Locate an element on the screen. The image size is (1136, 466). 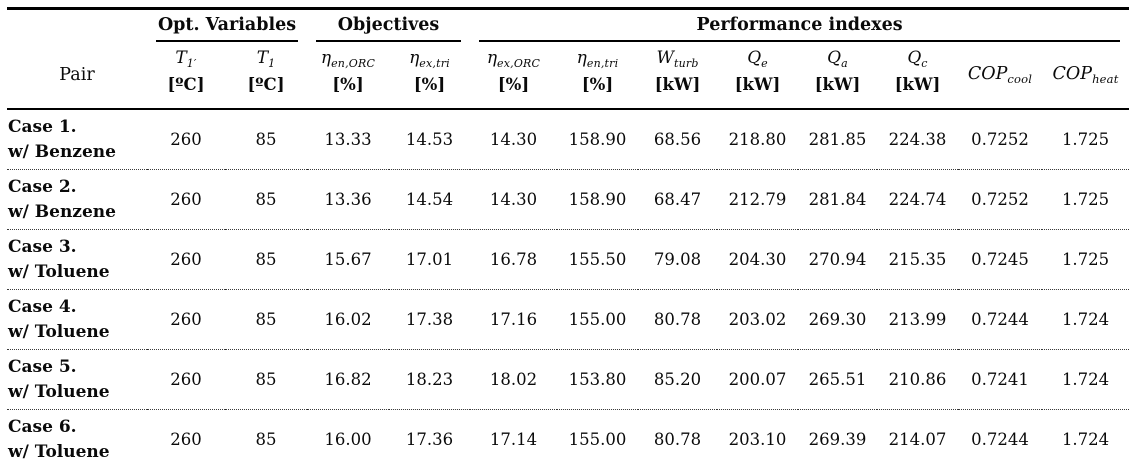
symbol-cop-heat: COPheat is located at coordinates (1086, 75).